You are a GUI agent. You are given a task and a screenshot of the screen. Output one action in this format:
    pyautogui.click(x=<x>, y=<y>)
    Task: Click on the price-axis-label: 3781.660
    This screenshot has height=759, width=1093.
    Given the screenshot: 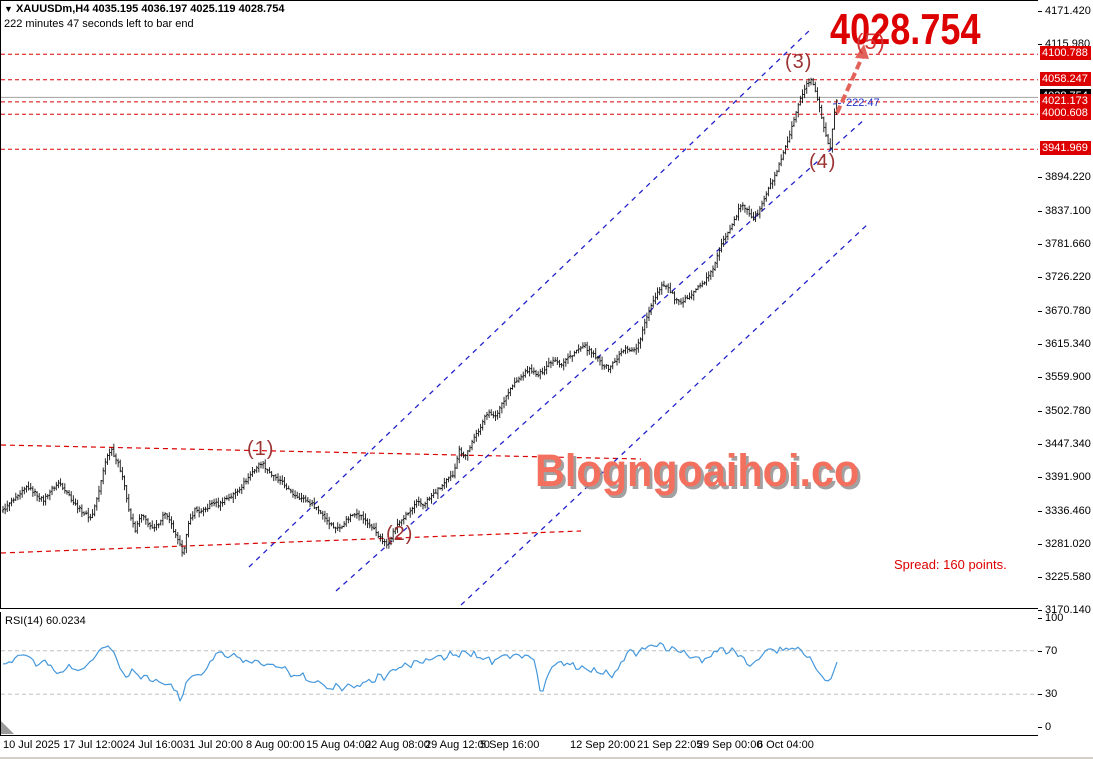 What is the action you would take?
    pyautogui.click(x=1068, y=244)
    